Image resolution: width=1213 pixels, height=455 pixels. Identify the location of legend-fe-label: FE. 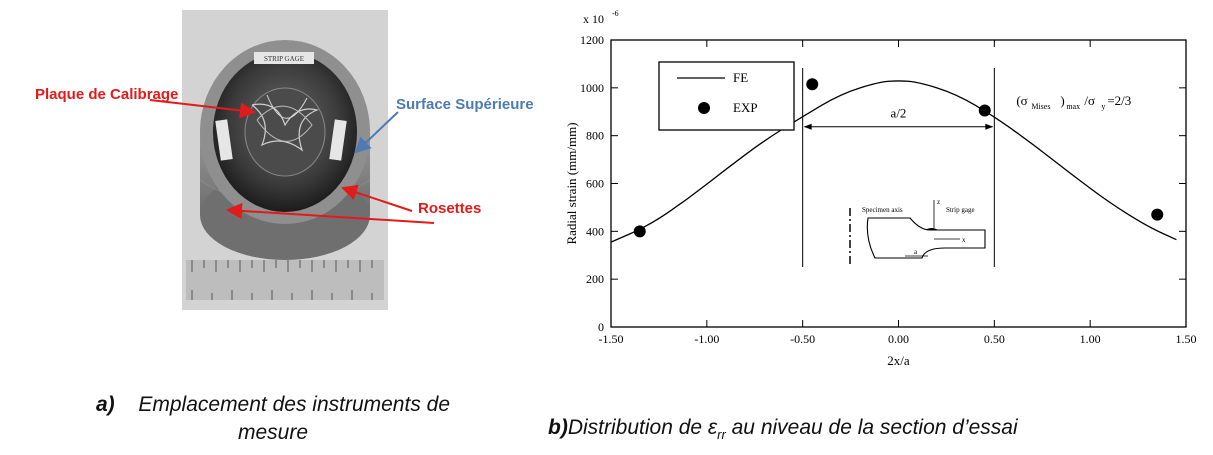
(740, 77).